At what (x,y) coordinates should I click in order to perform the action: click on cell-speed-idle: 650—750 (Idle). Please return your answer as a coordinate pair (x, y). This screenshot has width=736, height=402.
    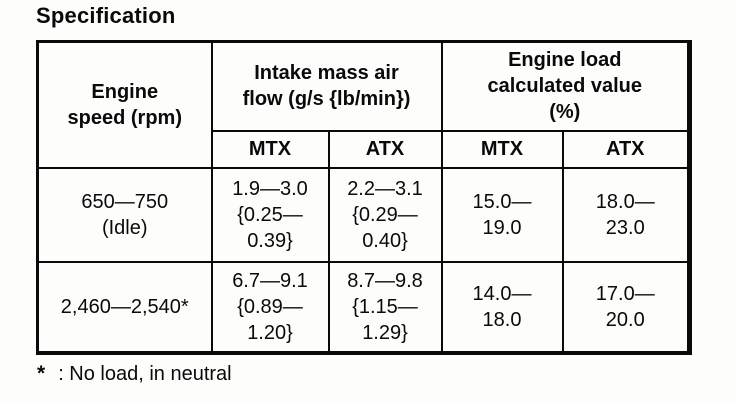
    Looking at the image, I should click on (124, 214).